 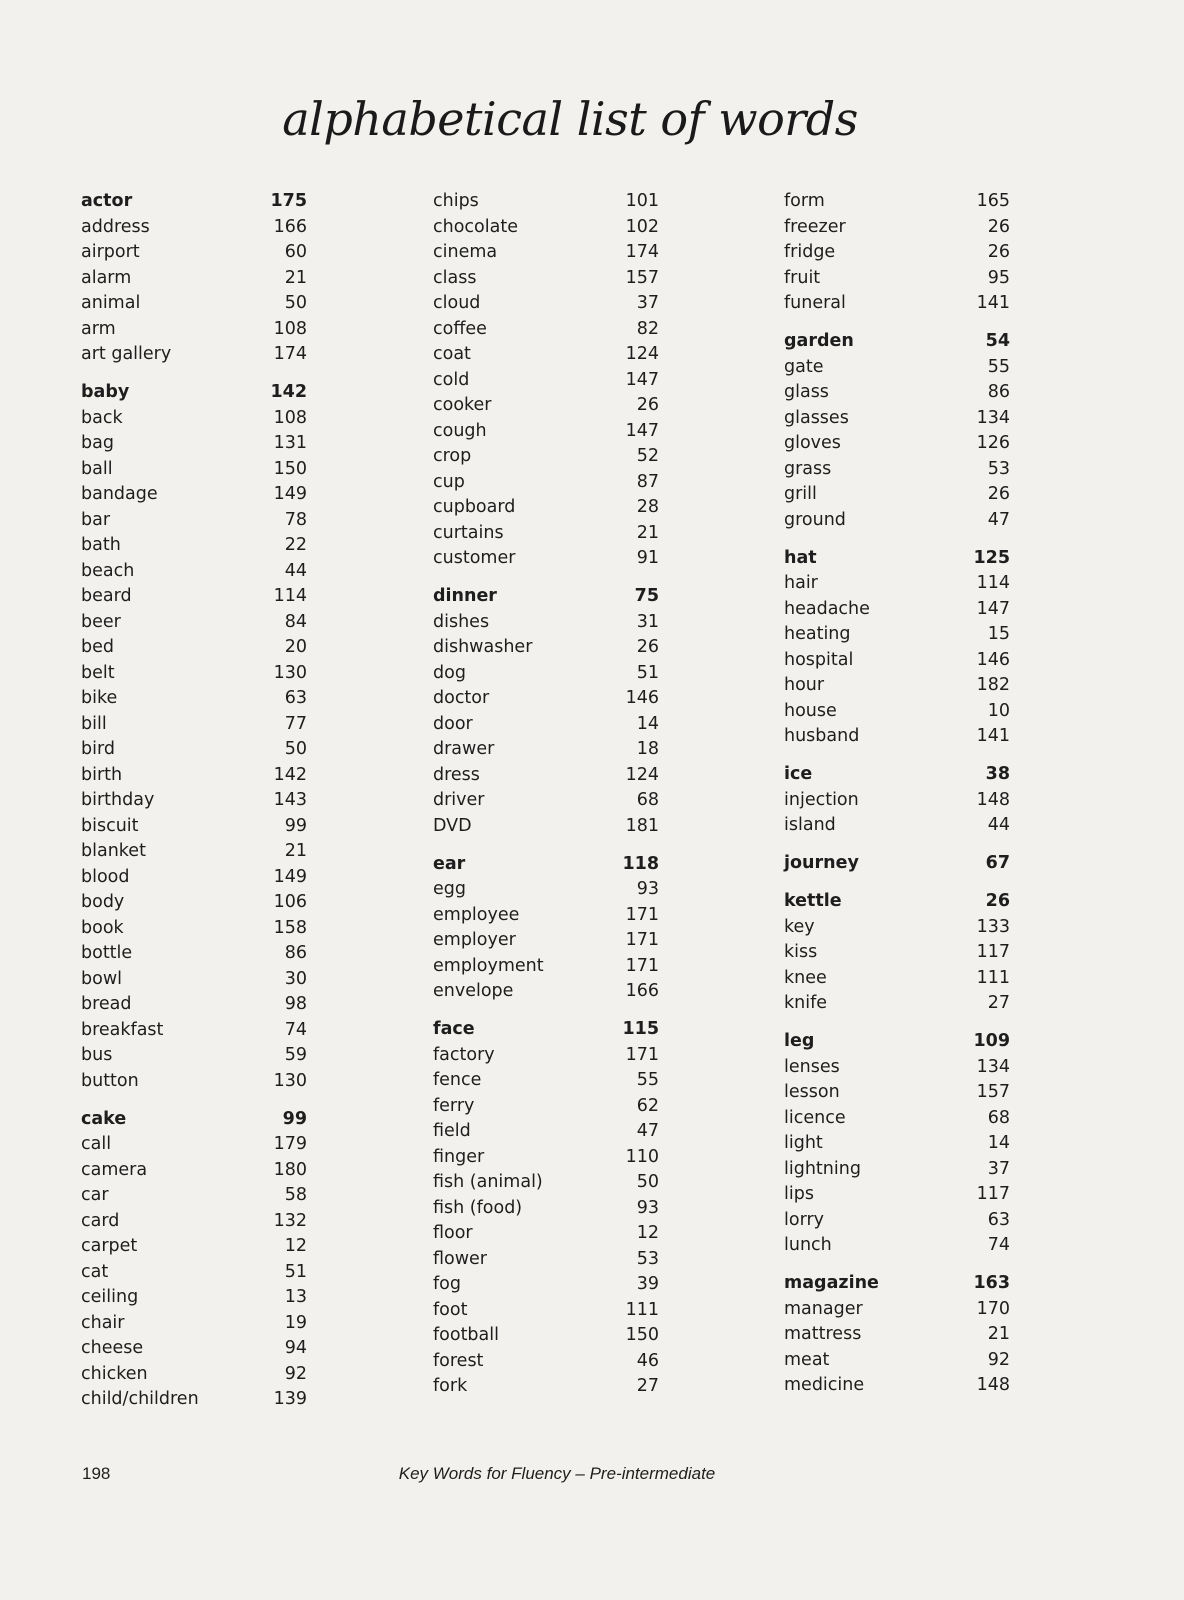 I want to click on entry-word: bird, so click(x=98, y=749).